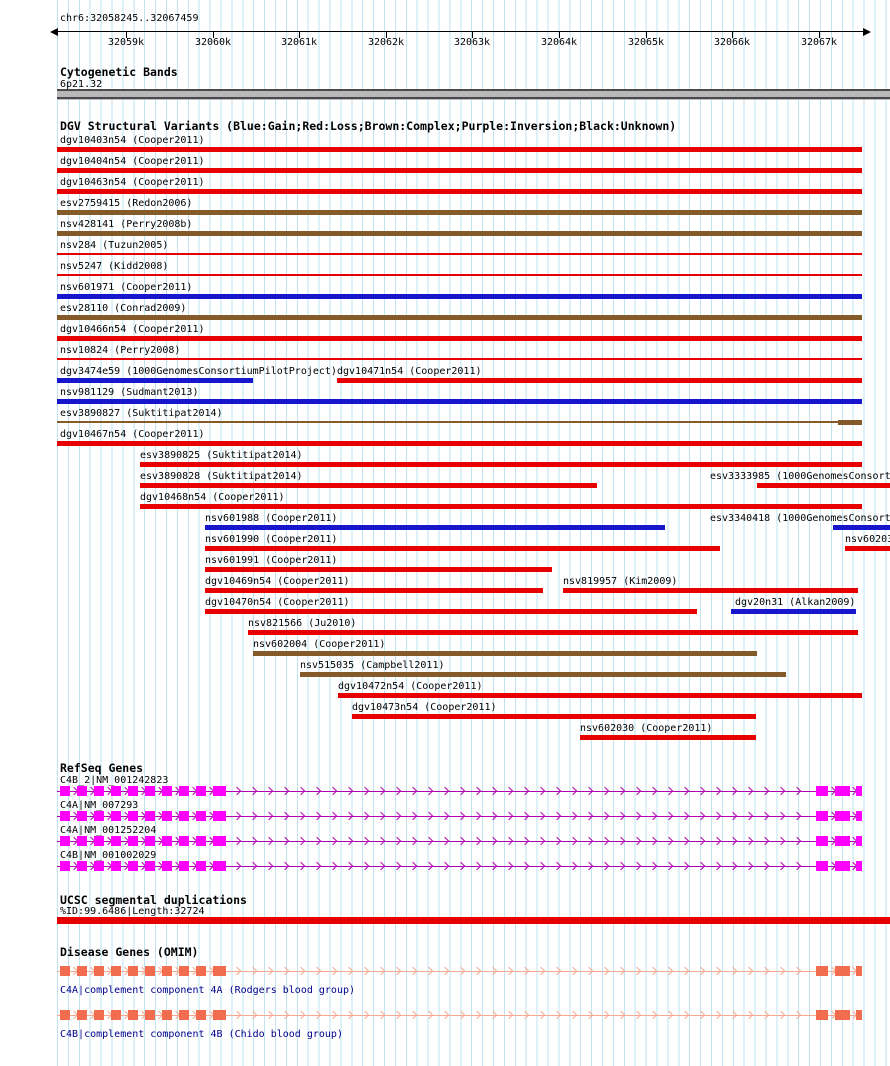  Describe the element at coordinates (800, 476) in the screenshot. I see `variant-label: esv3333985 (1000GenomesConsort` at that location.